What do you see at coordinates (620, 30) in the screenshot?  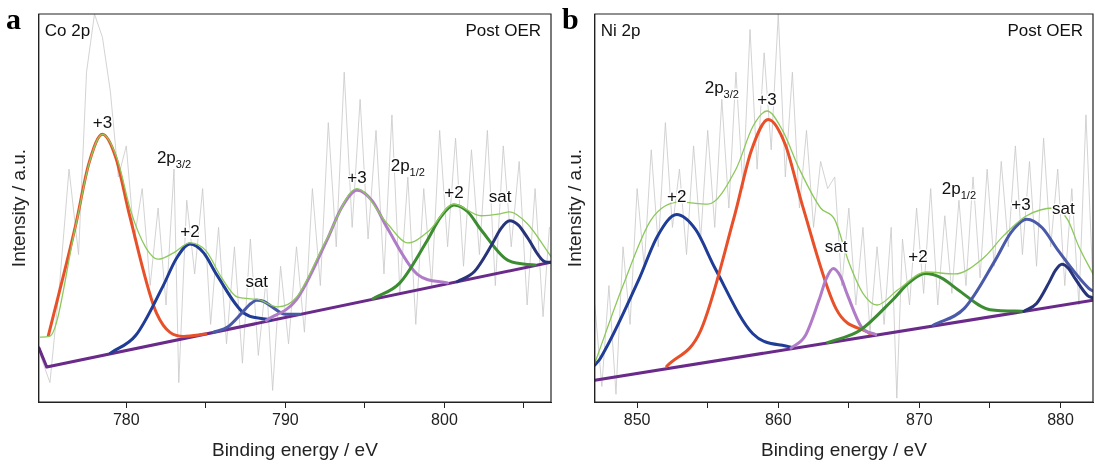 I see `annotation: Ni 2p` at bounding box center [620, 30].